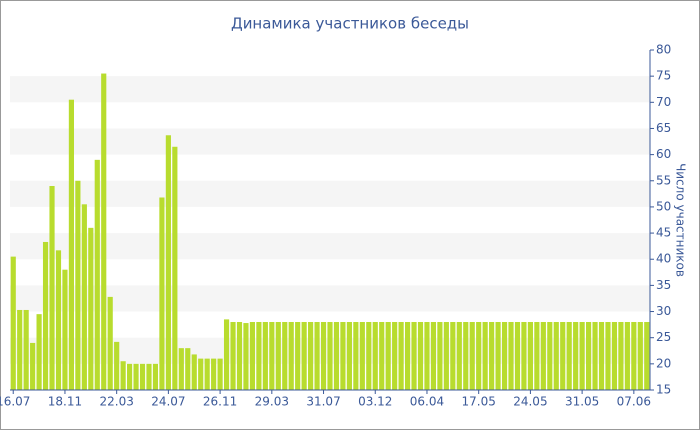  Describe the element at coordinates (634, 402) in the screenshot. I see `x-tick-label: 07.06` at that location.